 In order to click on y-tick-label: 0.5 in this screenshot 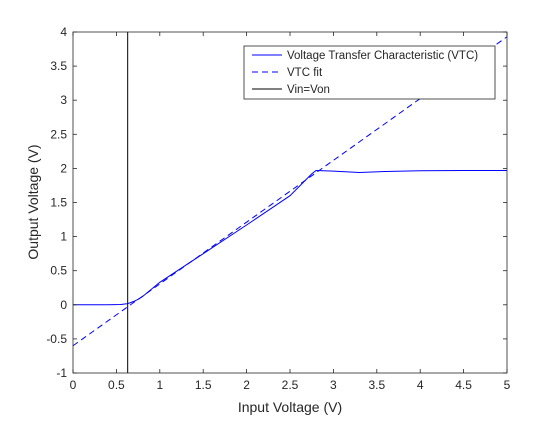, I will do `click(58, 271)`.